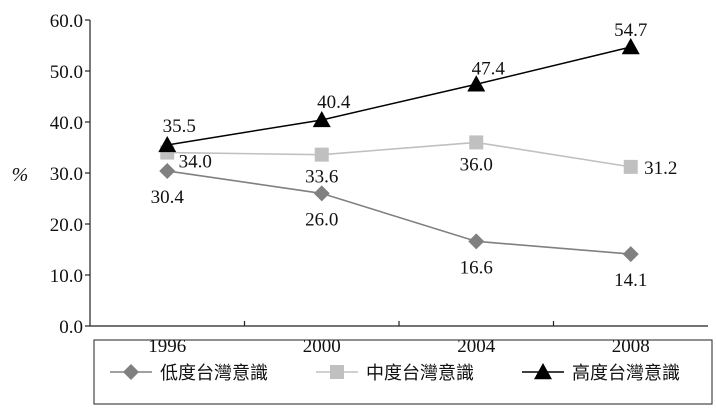  Describe the element at coordinates (476, 164) in the screenshot. I see `data-label: 36.0` at that location.